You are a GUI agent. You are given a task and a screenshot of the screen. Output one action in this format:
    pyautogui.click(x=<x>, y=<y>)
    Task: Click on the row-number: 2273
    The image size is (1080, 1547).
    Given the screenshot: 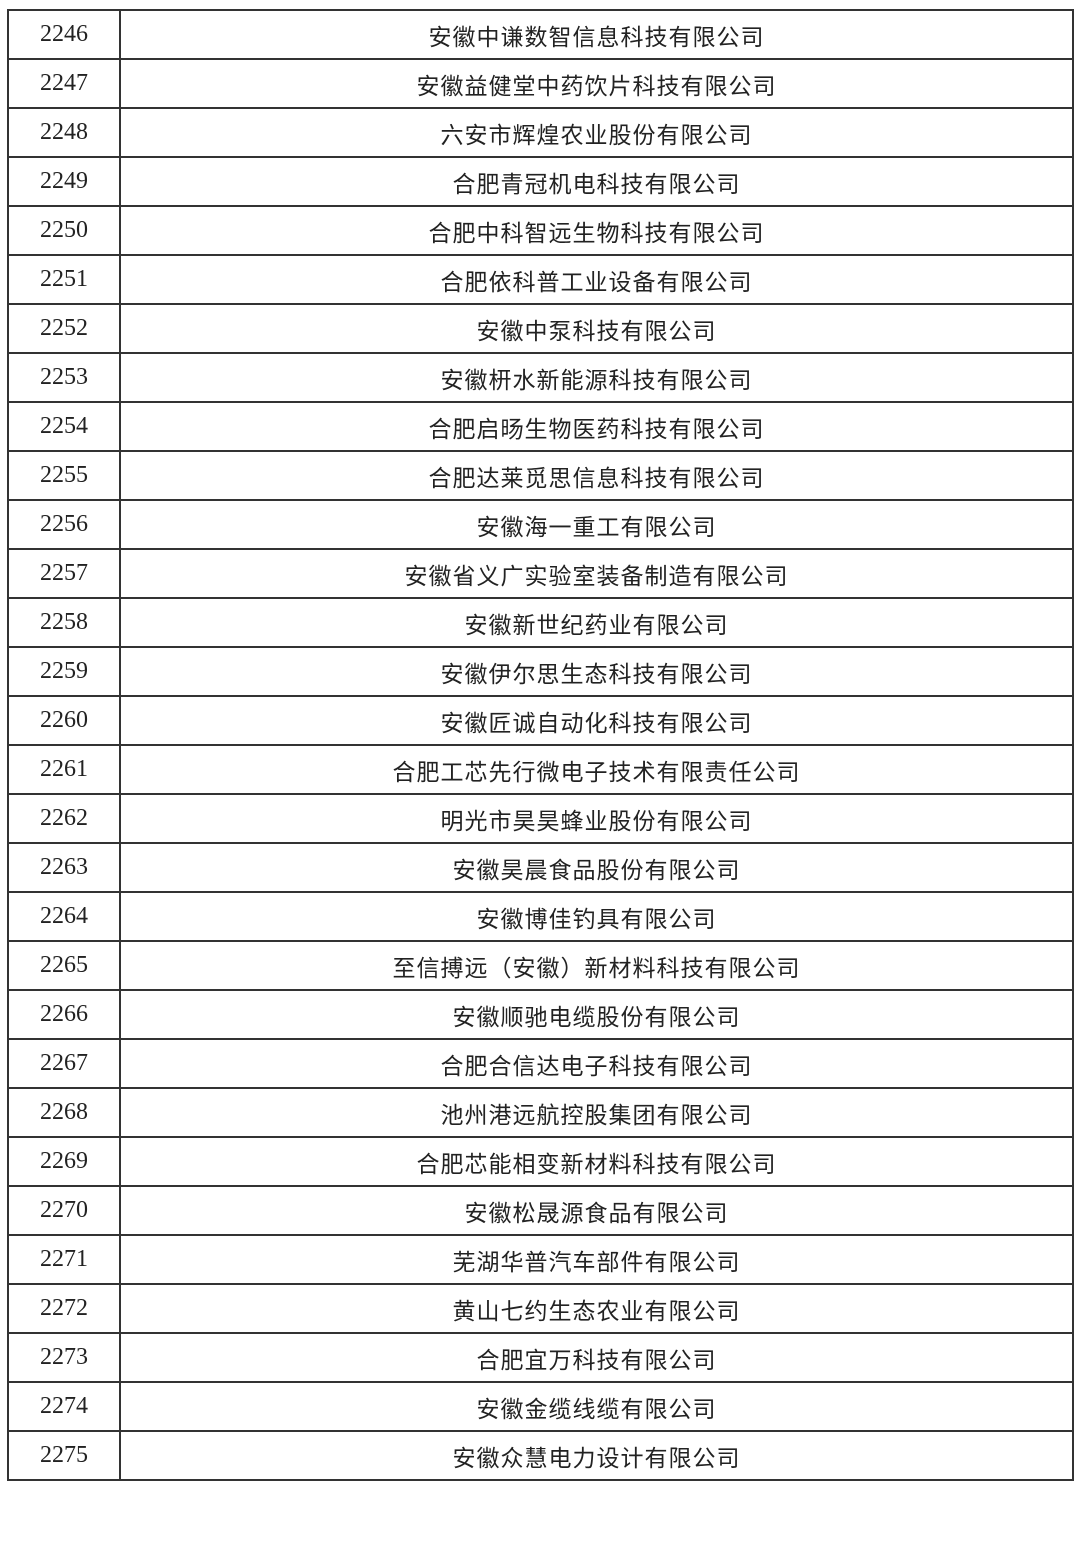 What is the action you would take?
    pyautogui.click(x=64, y=1357)
    